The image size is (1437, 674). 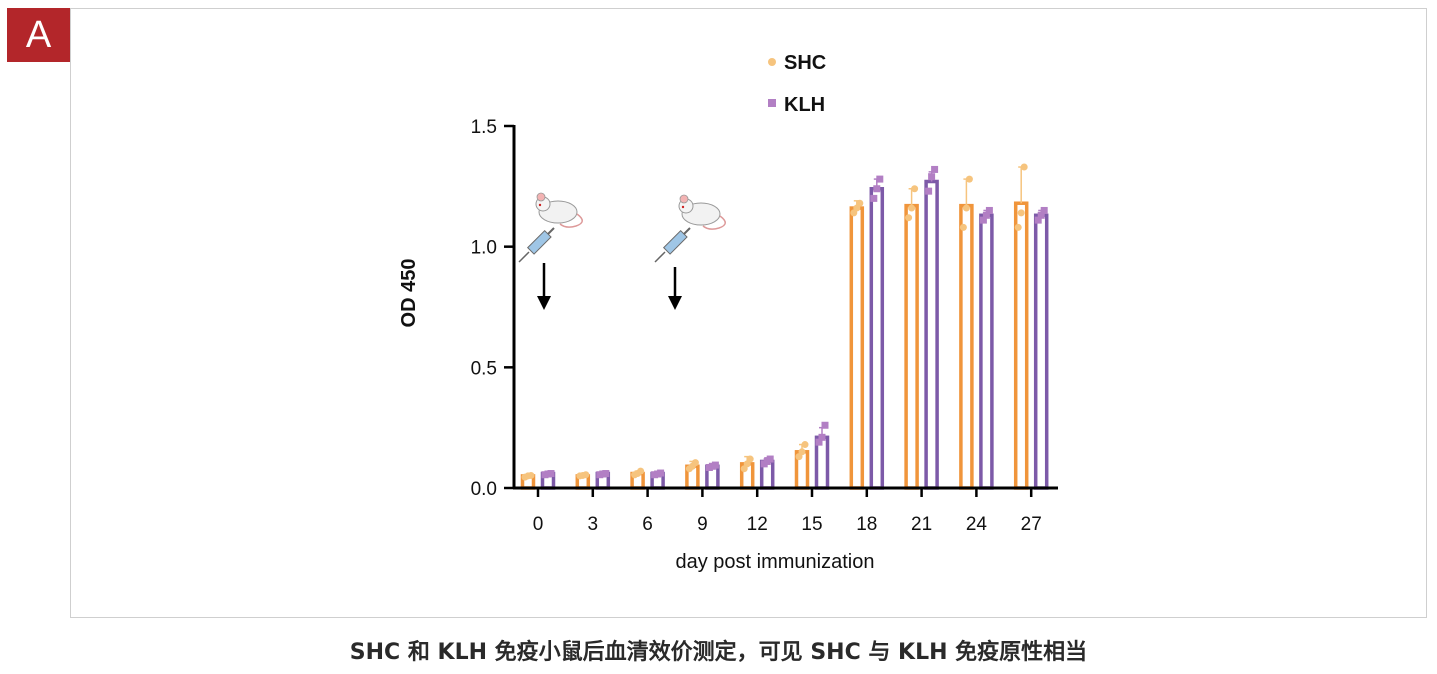 I want to click on x-tick-label: 6, so click(x=647, y=524).